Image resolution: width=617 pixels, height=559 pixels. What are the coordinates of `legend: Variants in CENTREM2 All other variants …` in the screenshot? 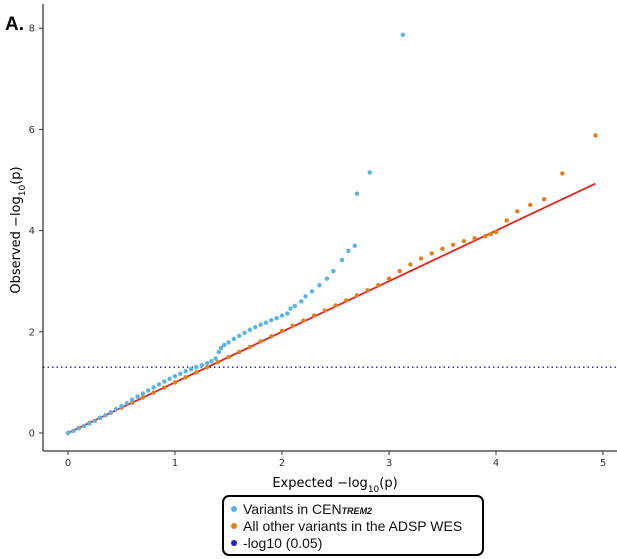 It's located at (353, 525).